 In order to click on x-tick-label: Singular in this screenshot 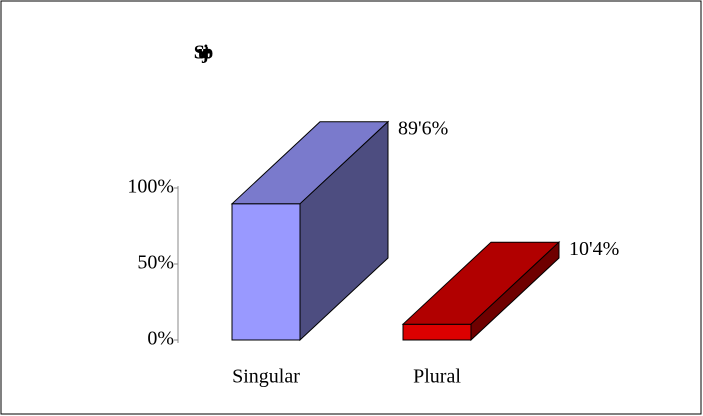, I will do `click(266, 377)`.